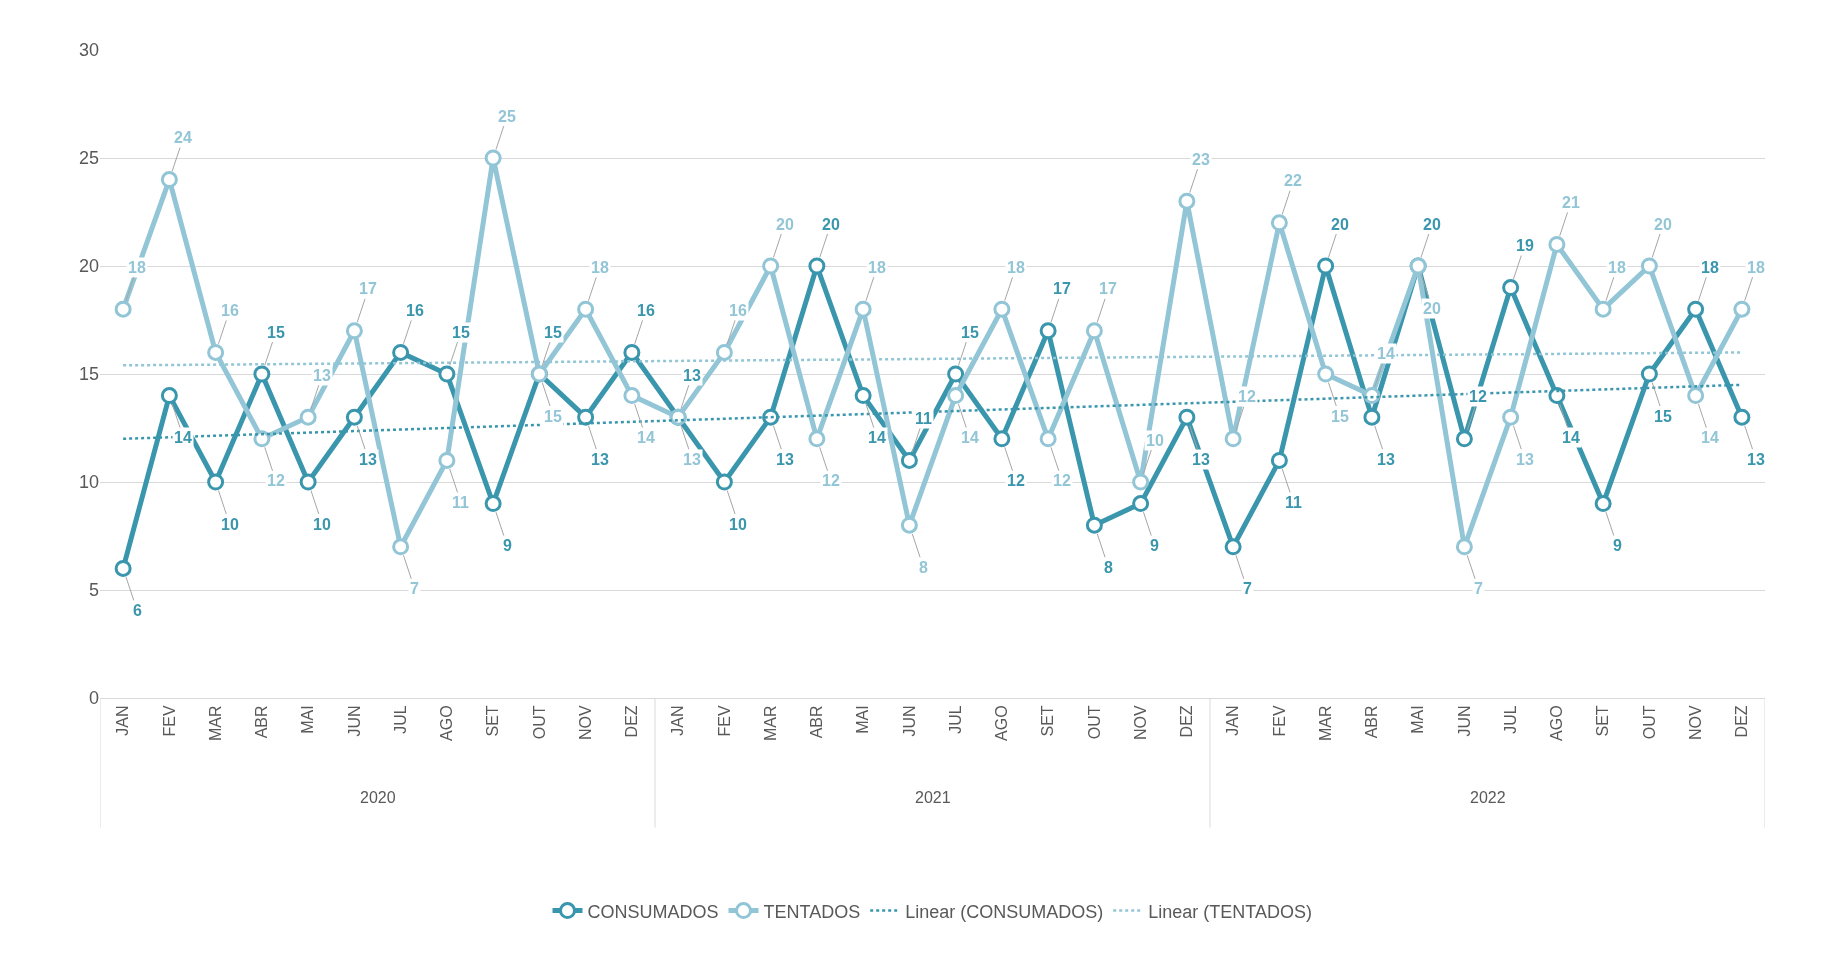 This screenshot has width=1825, height=958. Describe the element at coordinates (88, 482) in the screenshot. I see `y-tick-label: 10` at that location.